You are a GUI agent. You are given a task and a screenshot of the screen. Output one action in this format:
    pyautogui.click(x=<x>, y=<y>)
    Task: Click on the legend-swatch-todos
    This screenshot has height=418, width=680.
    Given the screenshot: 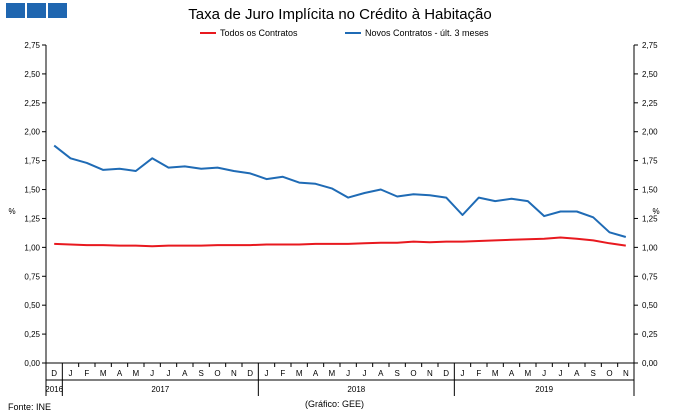 What is the action you would take?
    pyautogui.click(x=208, y=33)
    